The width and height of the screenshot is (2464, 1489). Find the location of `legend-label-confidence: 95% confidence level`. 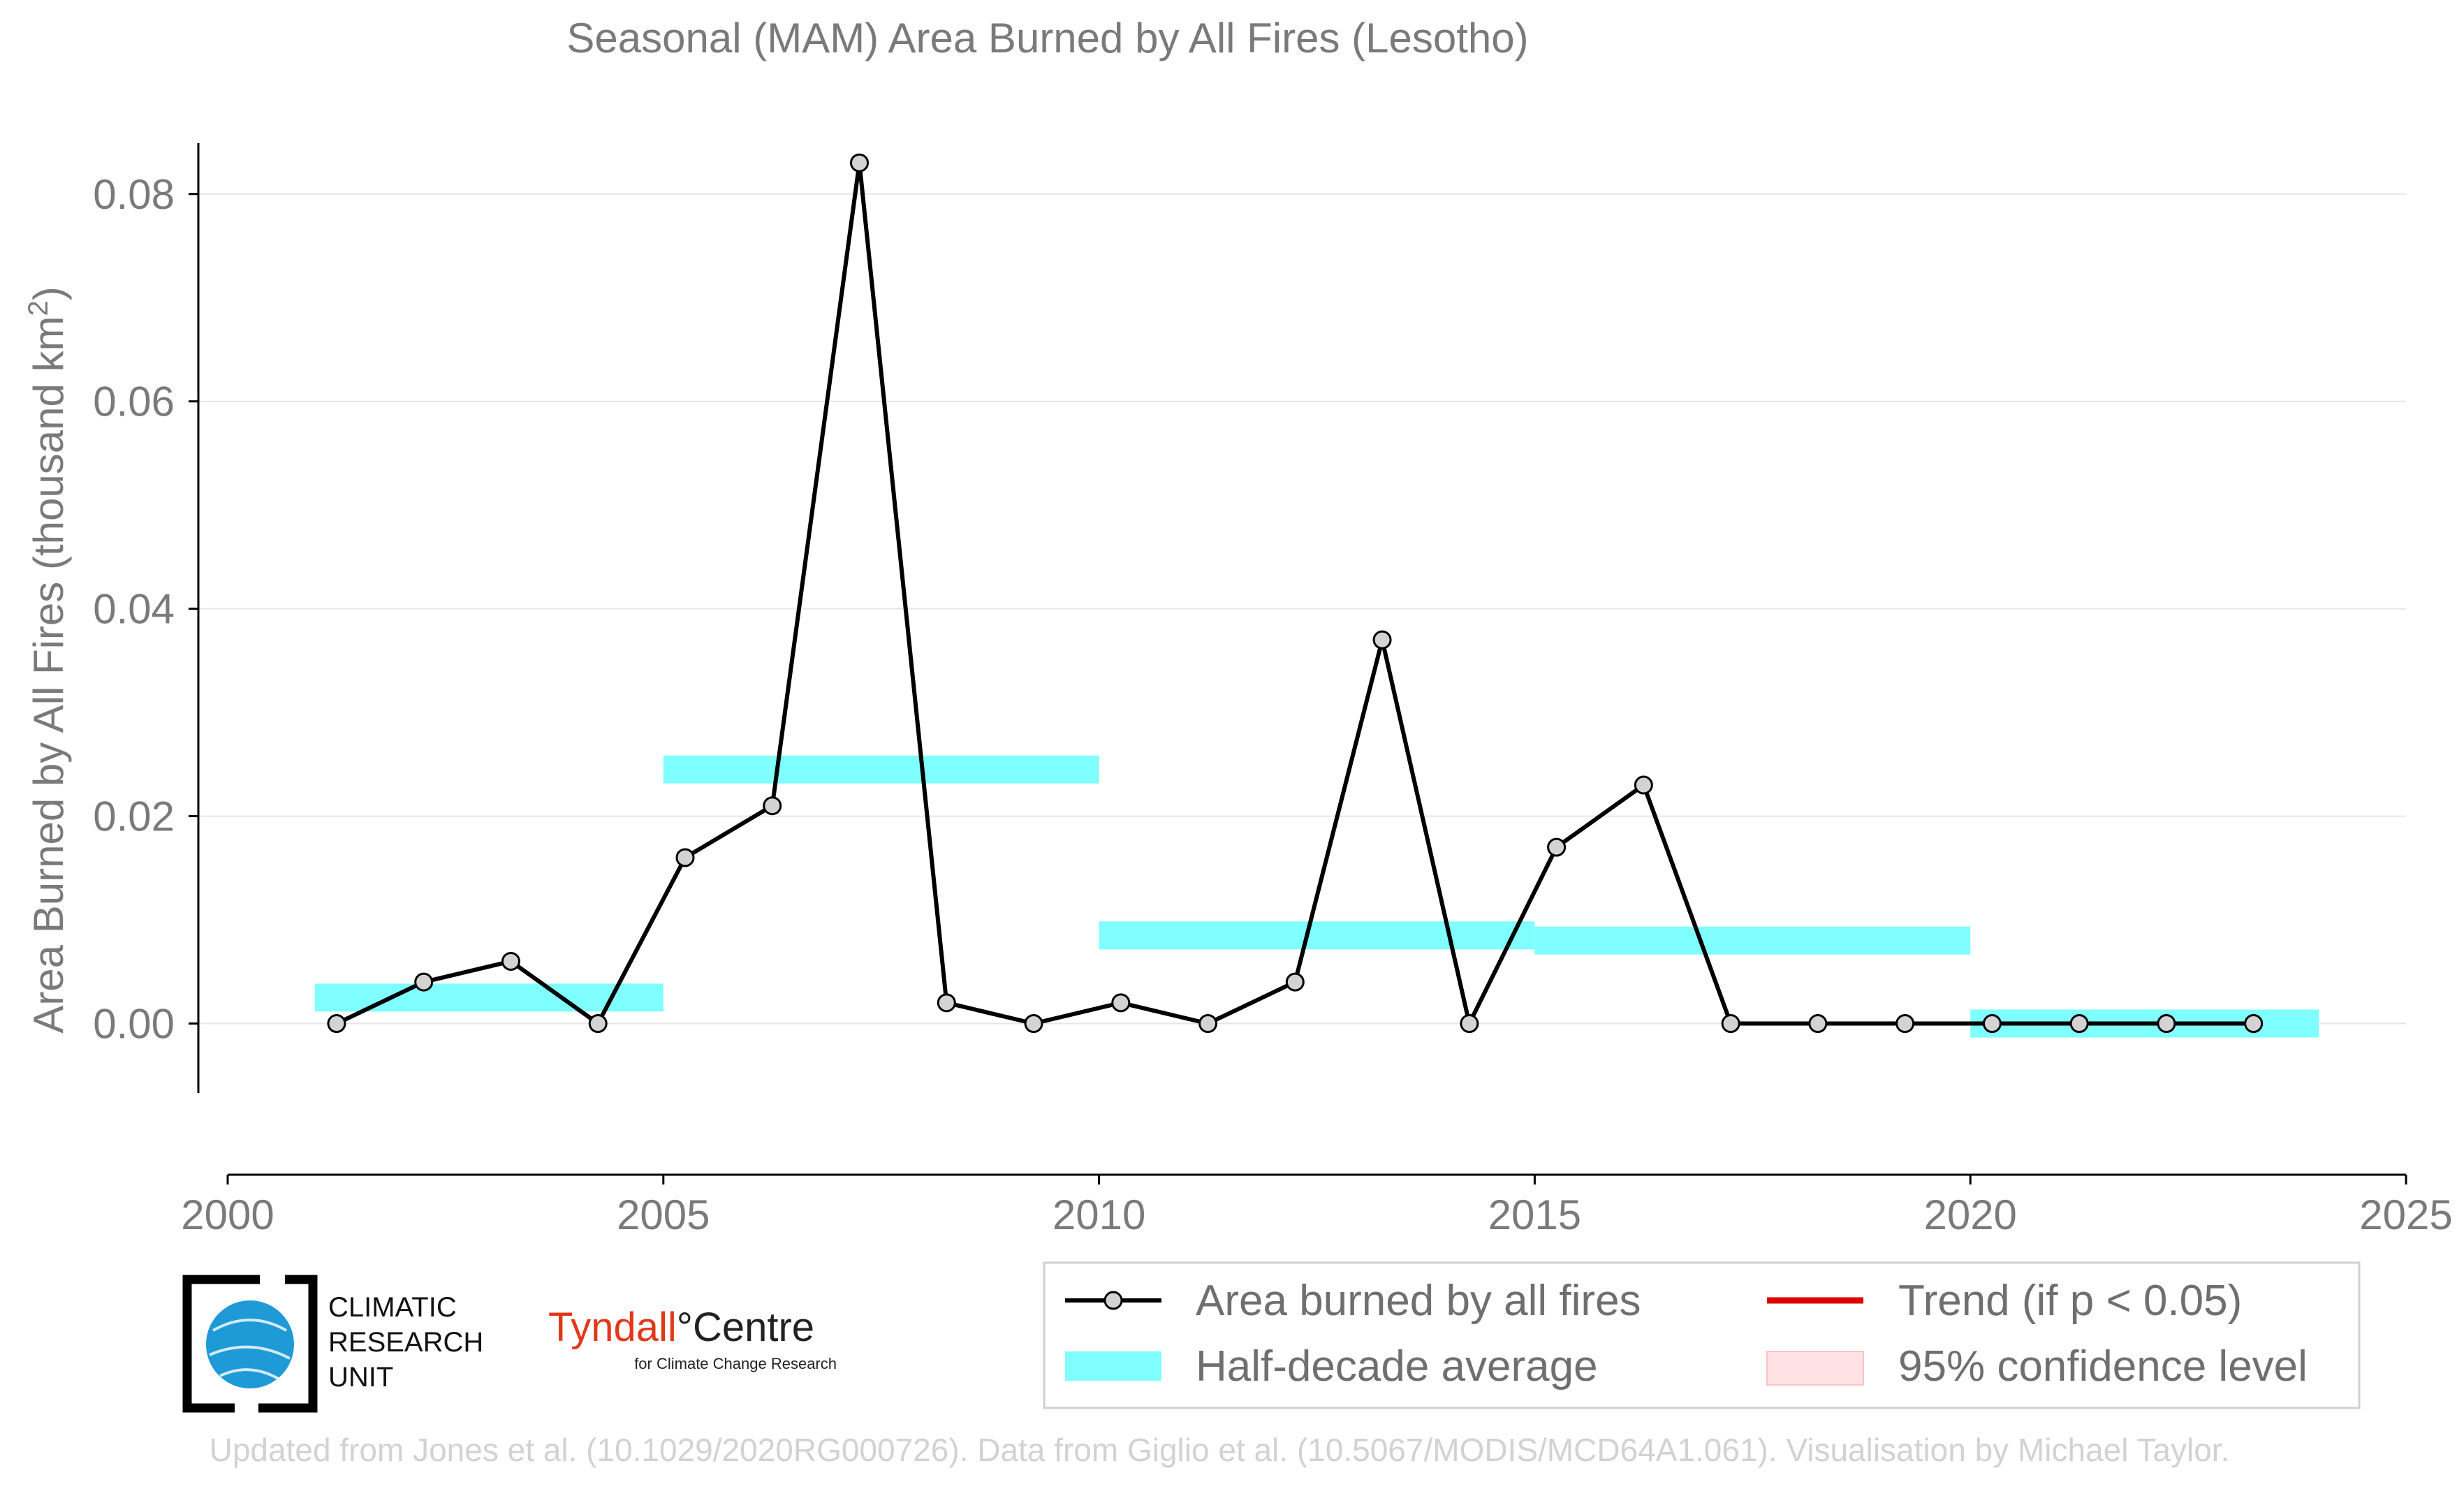

legend-label-confidence: 95% confidence level is located at coordinates (2103, 1366).